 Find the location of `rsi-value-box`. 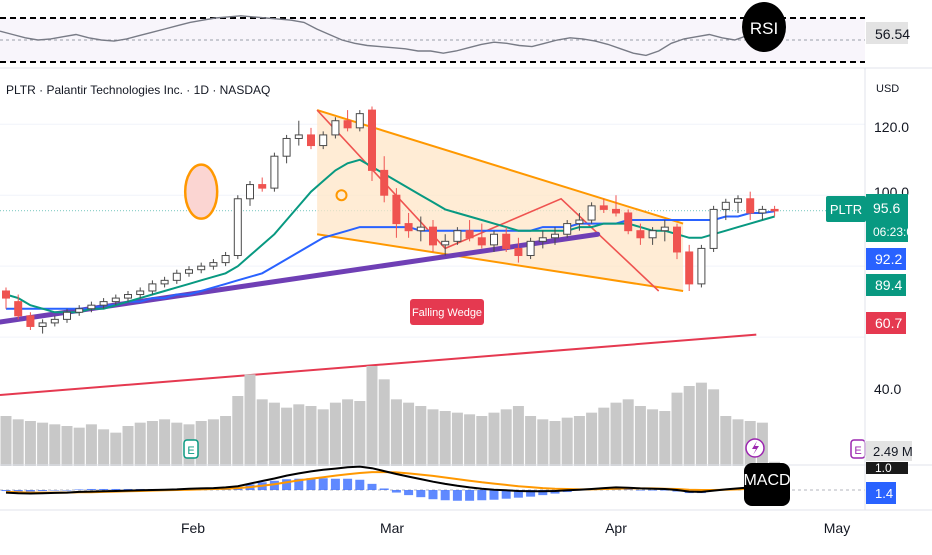

rsi-value-box is located at coordinates (887, 33).